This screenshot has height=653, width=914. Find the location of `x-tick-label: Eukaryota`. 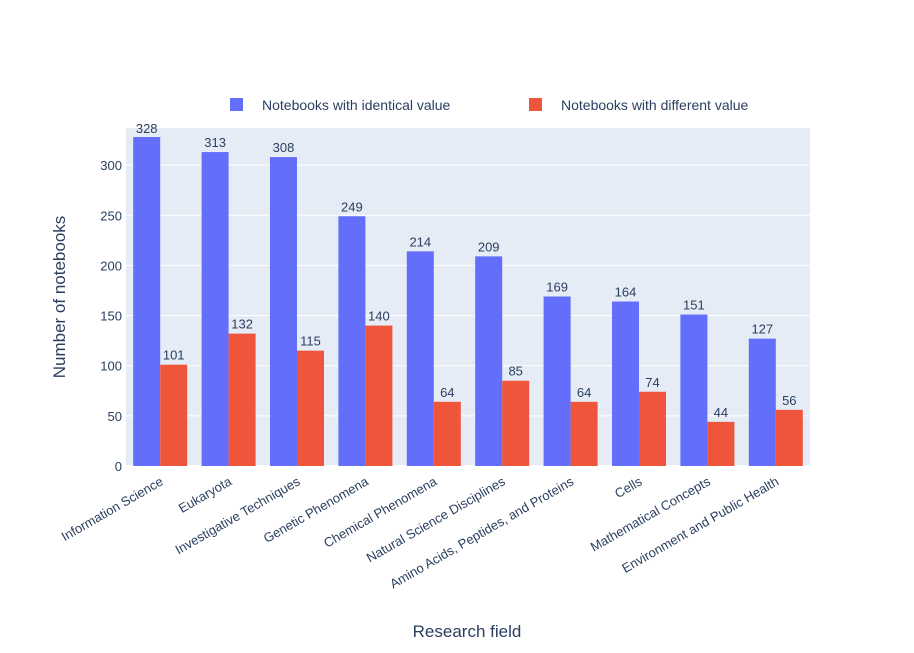

x-tick-label: Eukaryota is located at coordinates (205, 494).